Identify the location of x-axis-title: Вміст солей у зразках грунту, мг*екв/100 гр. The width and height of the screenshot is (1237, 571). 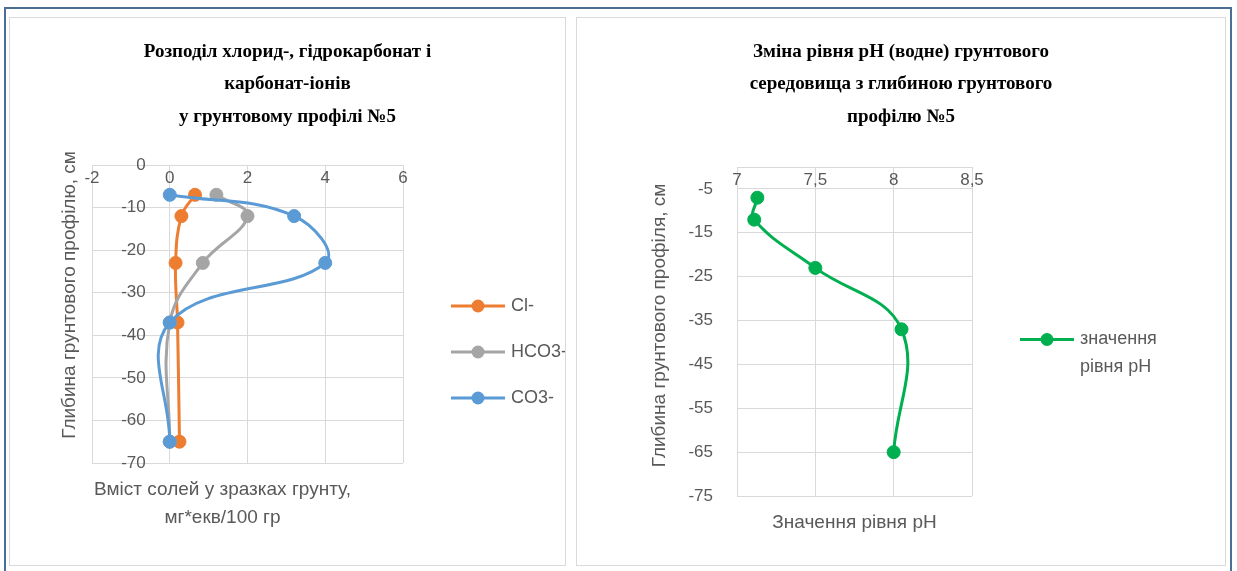
(222, 503).